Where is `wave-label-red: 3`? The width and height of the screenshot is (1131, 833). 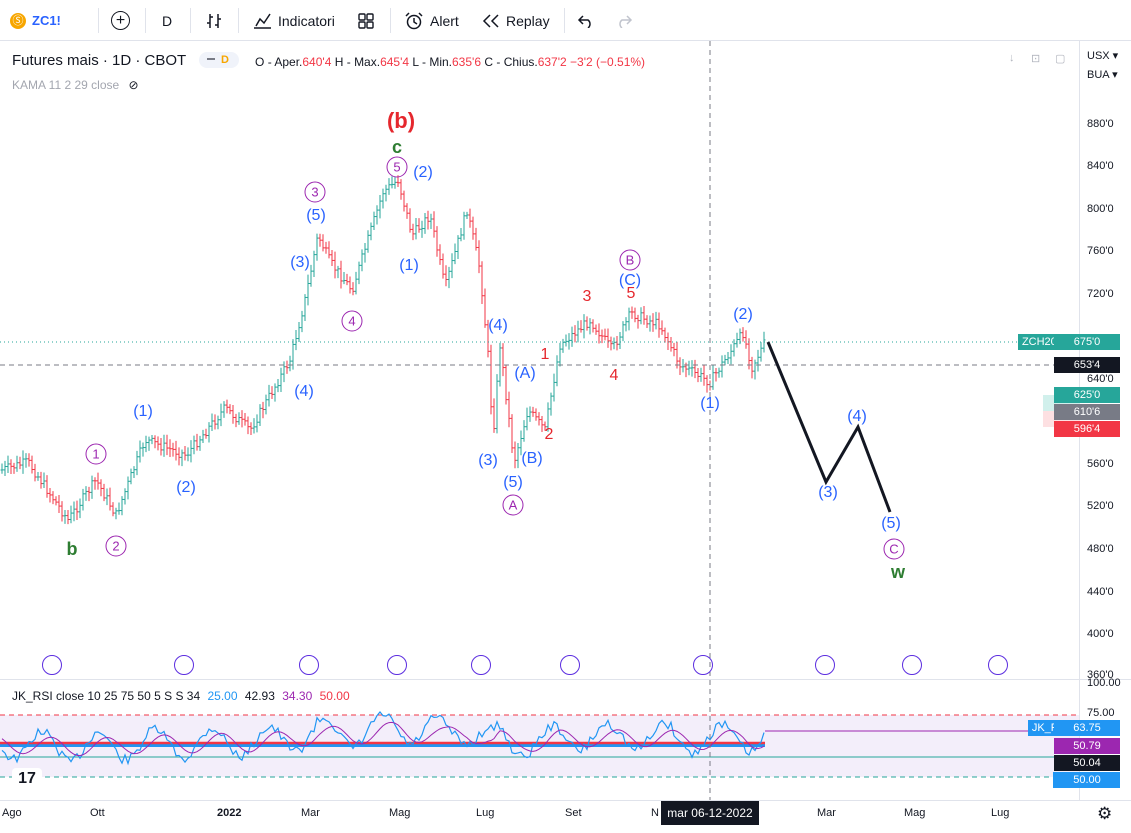
wave-label-red: 3 is located at coordinates (587, 296).